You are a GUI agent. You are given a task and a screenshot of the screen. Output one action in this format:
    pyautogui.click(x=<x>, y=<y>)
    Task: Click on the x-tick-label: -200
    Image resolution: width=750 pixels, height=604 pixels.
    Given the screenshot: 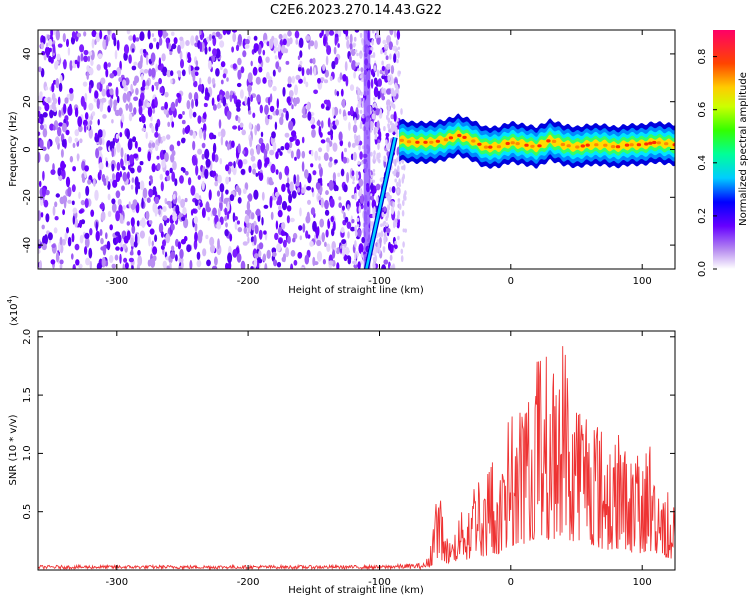 What is the action you would take?
    pyautogui.click(x=248, y=582)
    